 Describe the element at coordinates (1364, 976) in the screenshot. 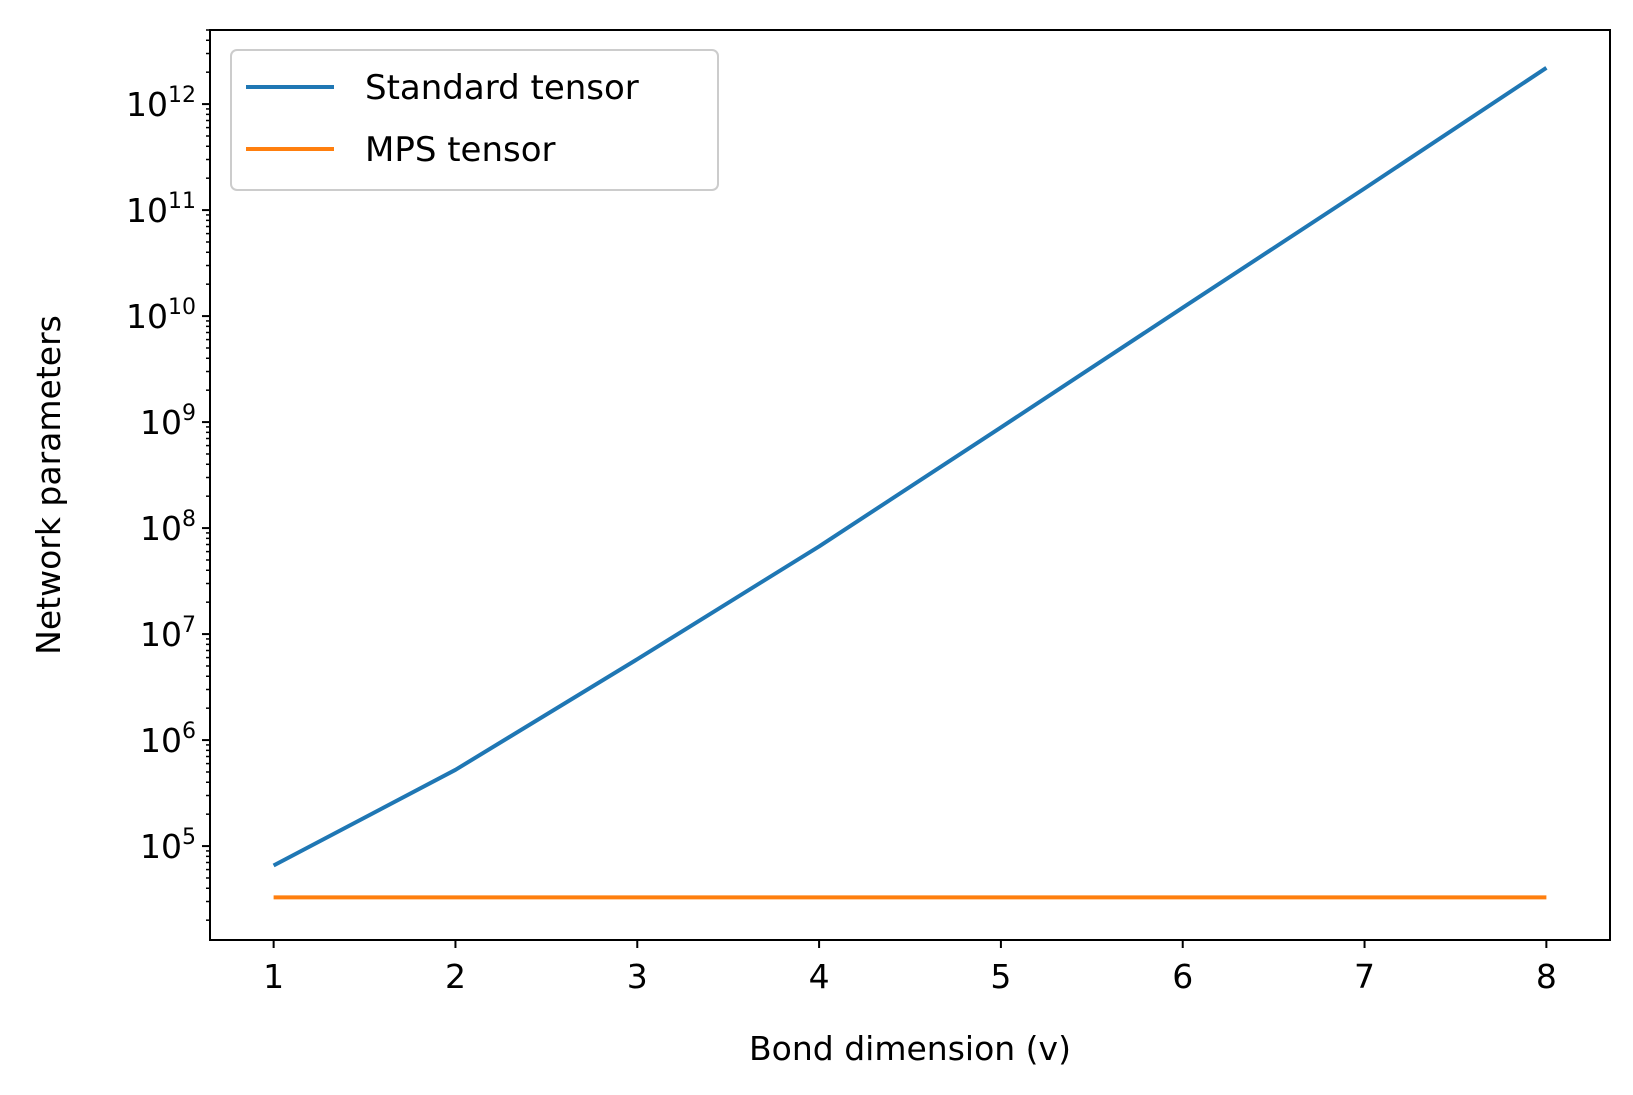

I see `x-tick-label: 7` at that location.